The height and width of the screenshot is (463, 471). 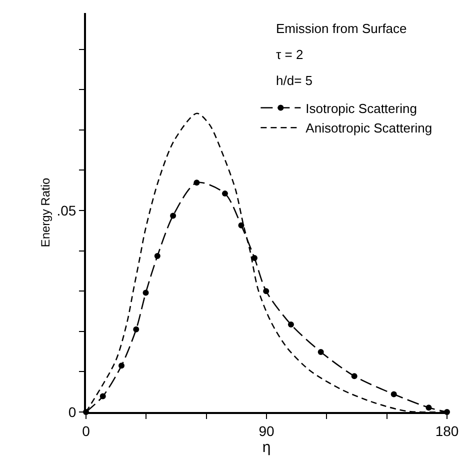 I want to click on legend-label: Anisotropic Scattering, so click(x=369, y=128).